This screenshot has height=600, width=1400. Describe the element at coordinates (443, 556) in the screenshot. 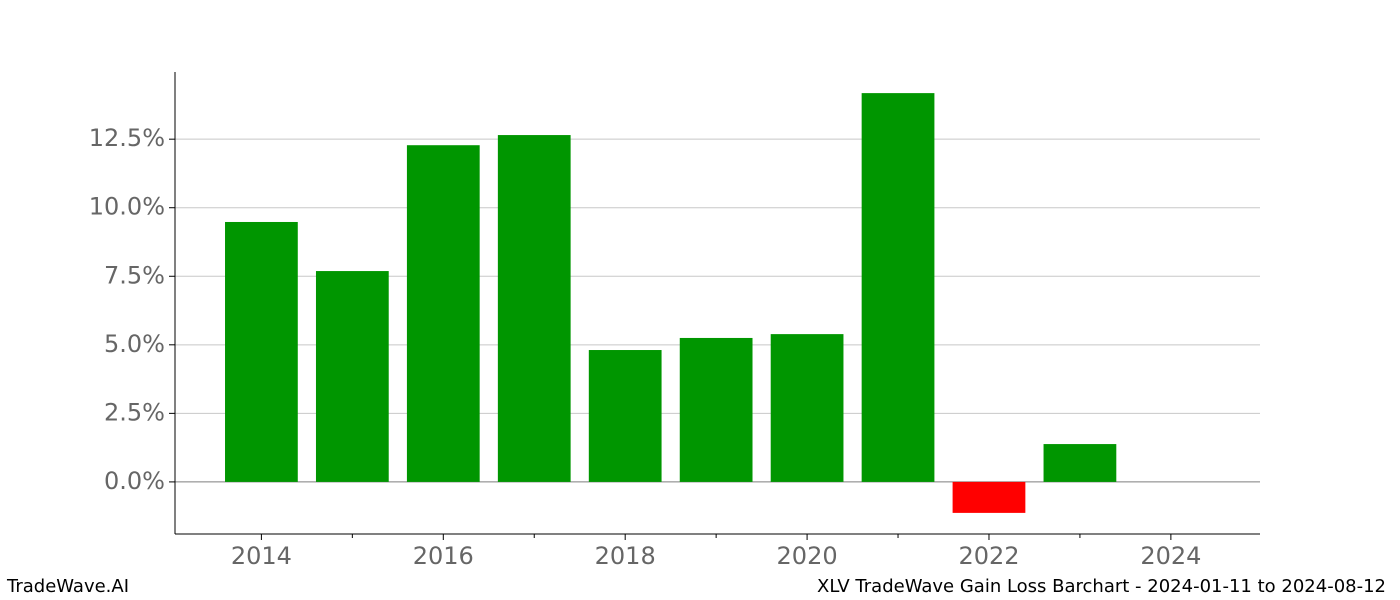

I see `x-tick-label: 2016` at that location.